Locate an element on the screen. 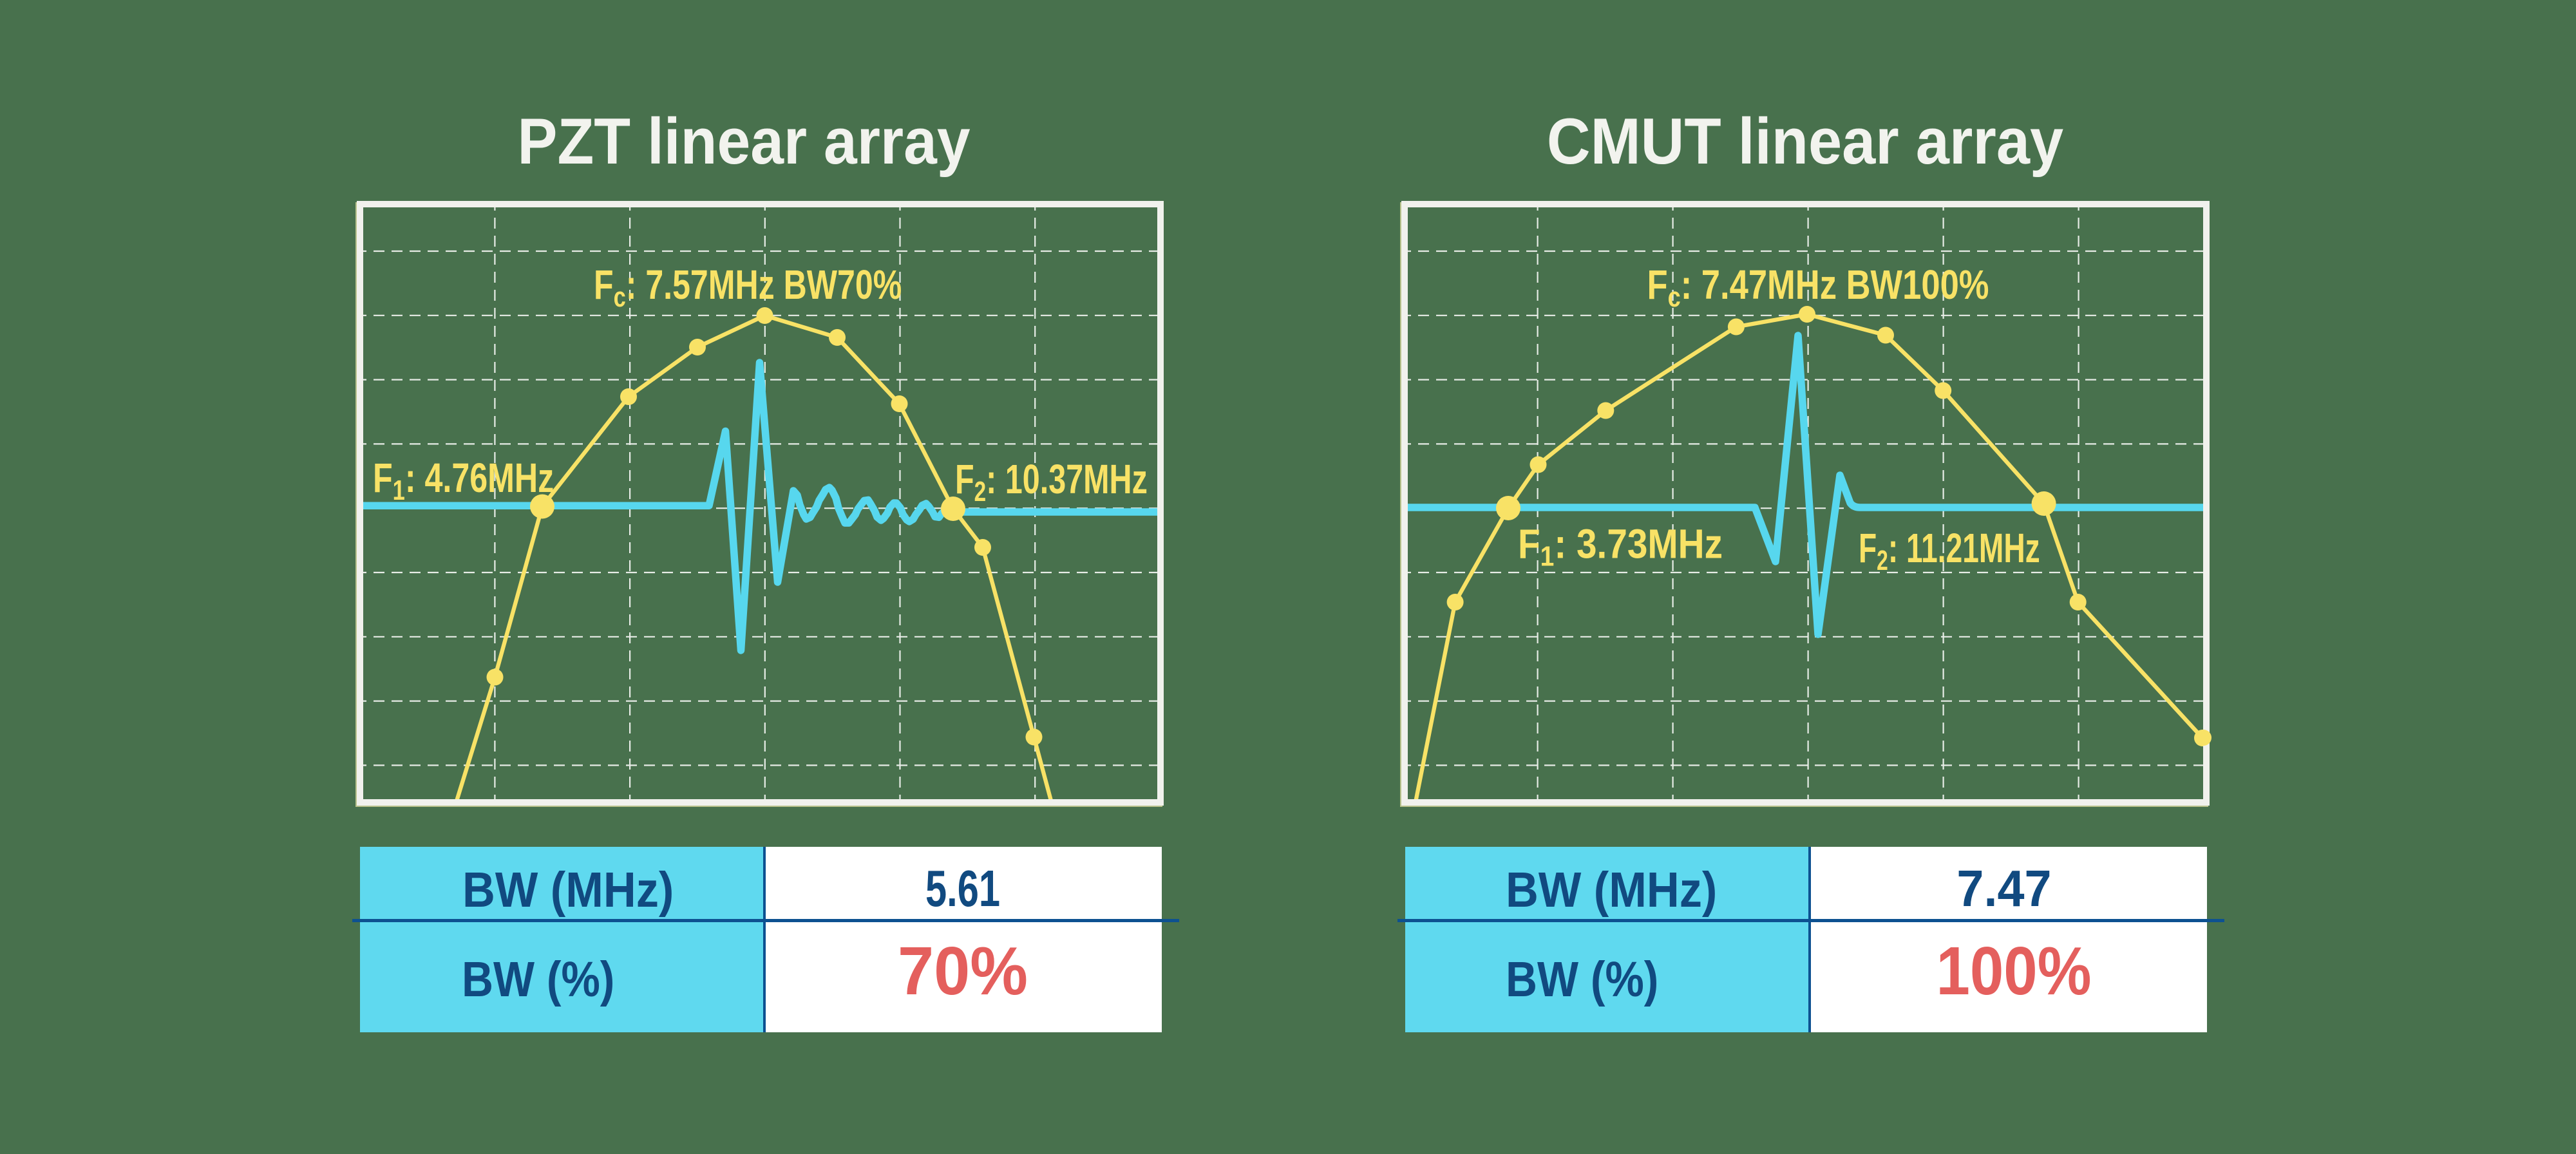  svg-text: F1: 4.76MHz is located at coordinates (463, 480).